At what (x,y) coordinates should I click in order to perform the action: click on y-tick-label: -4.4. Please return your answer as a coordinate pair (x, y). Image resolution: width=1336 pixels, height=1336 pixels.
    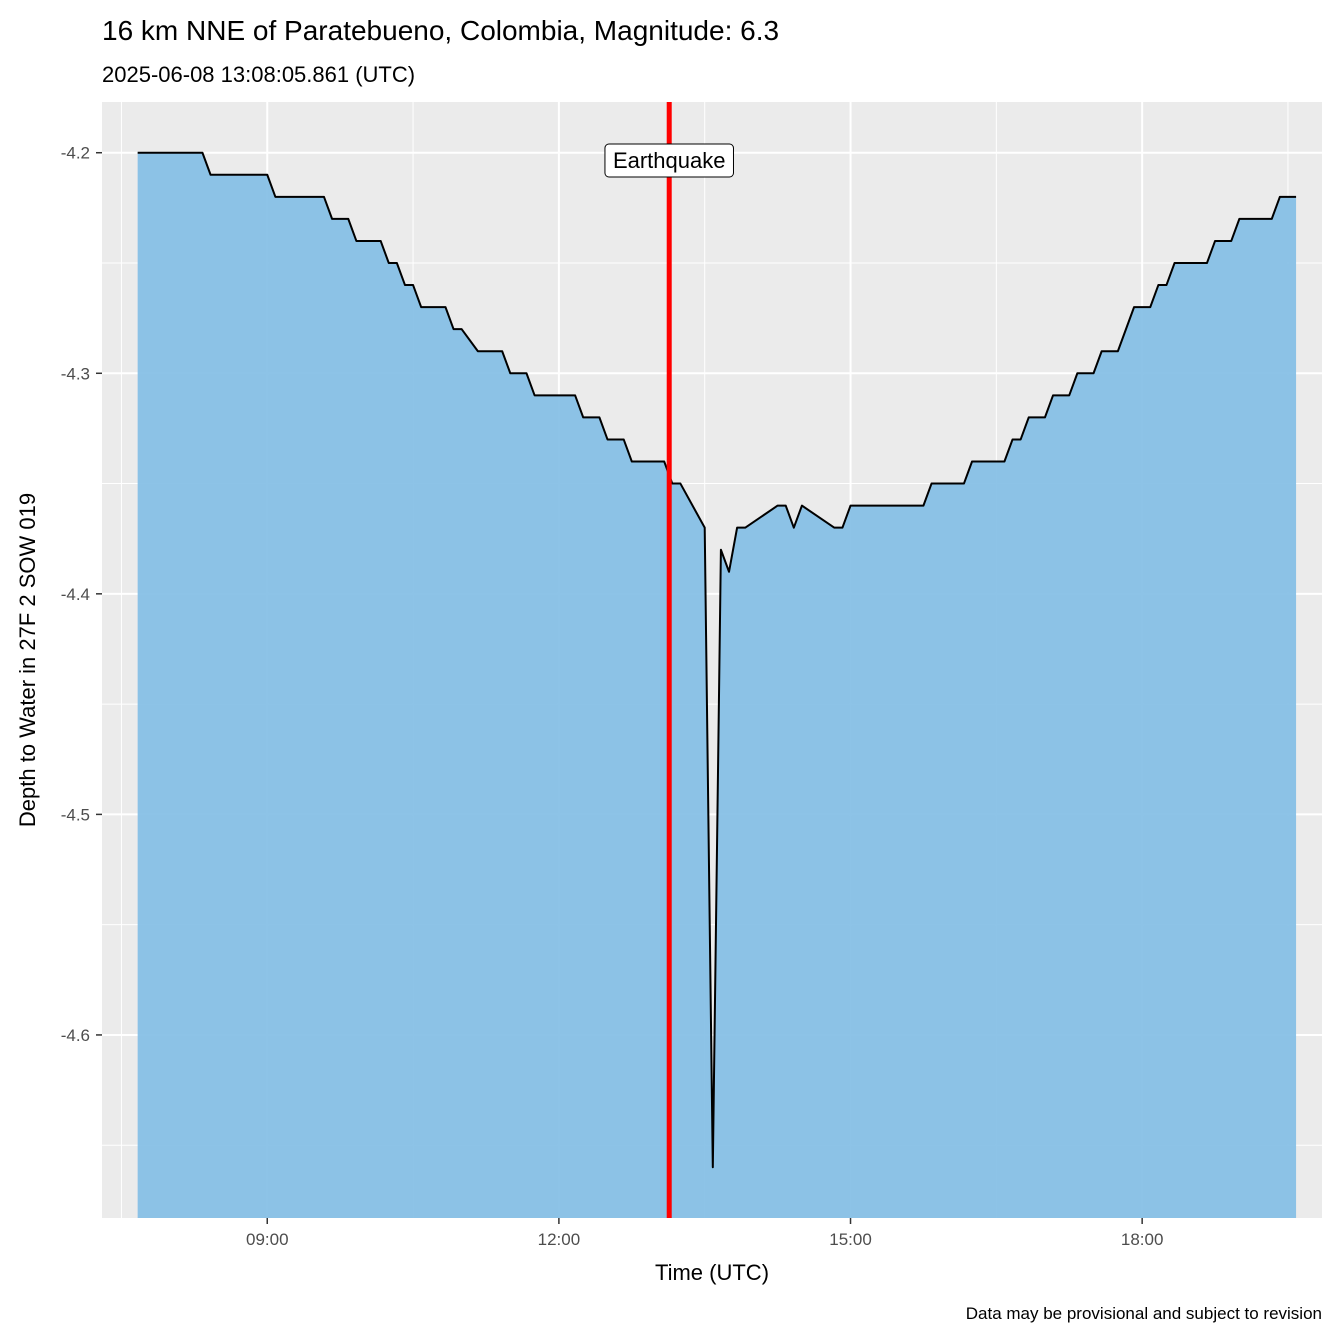
    Looking at the image, I should click on (75, 594).